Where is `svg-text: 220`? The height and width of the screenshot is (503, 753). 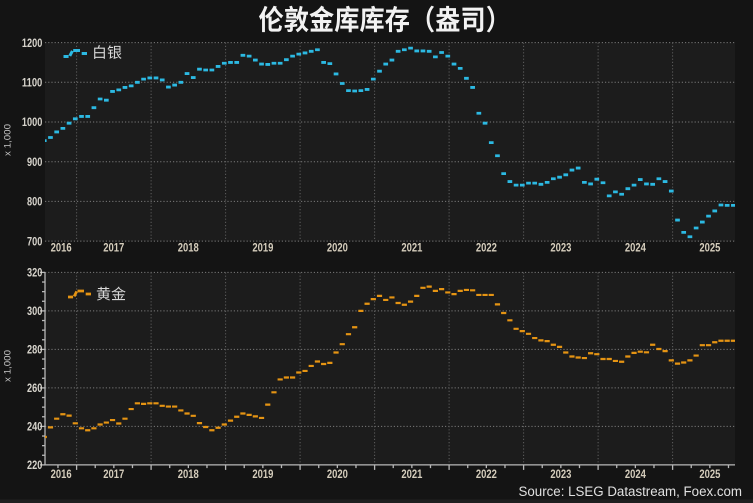 svg-text: 220 is located at coordinates (35, 465).